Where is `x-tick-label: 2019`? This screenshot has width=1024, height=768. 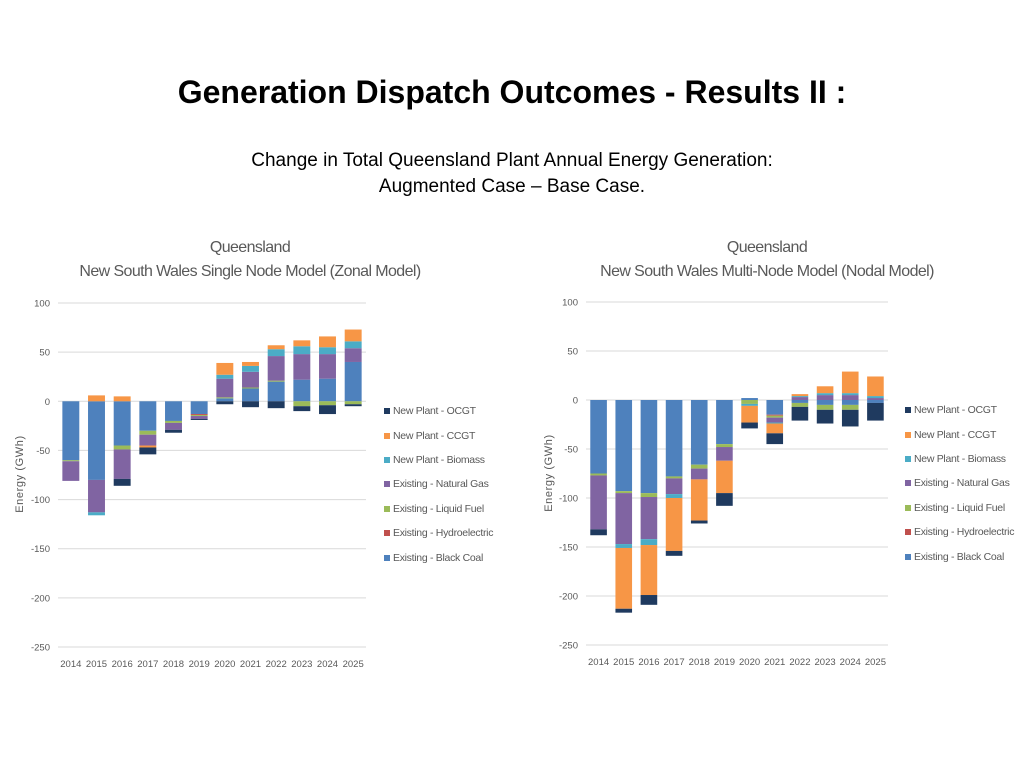 x-tick-label: 2019 is located at coordinates (724, 662).